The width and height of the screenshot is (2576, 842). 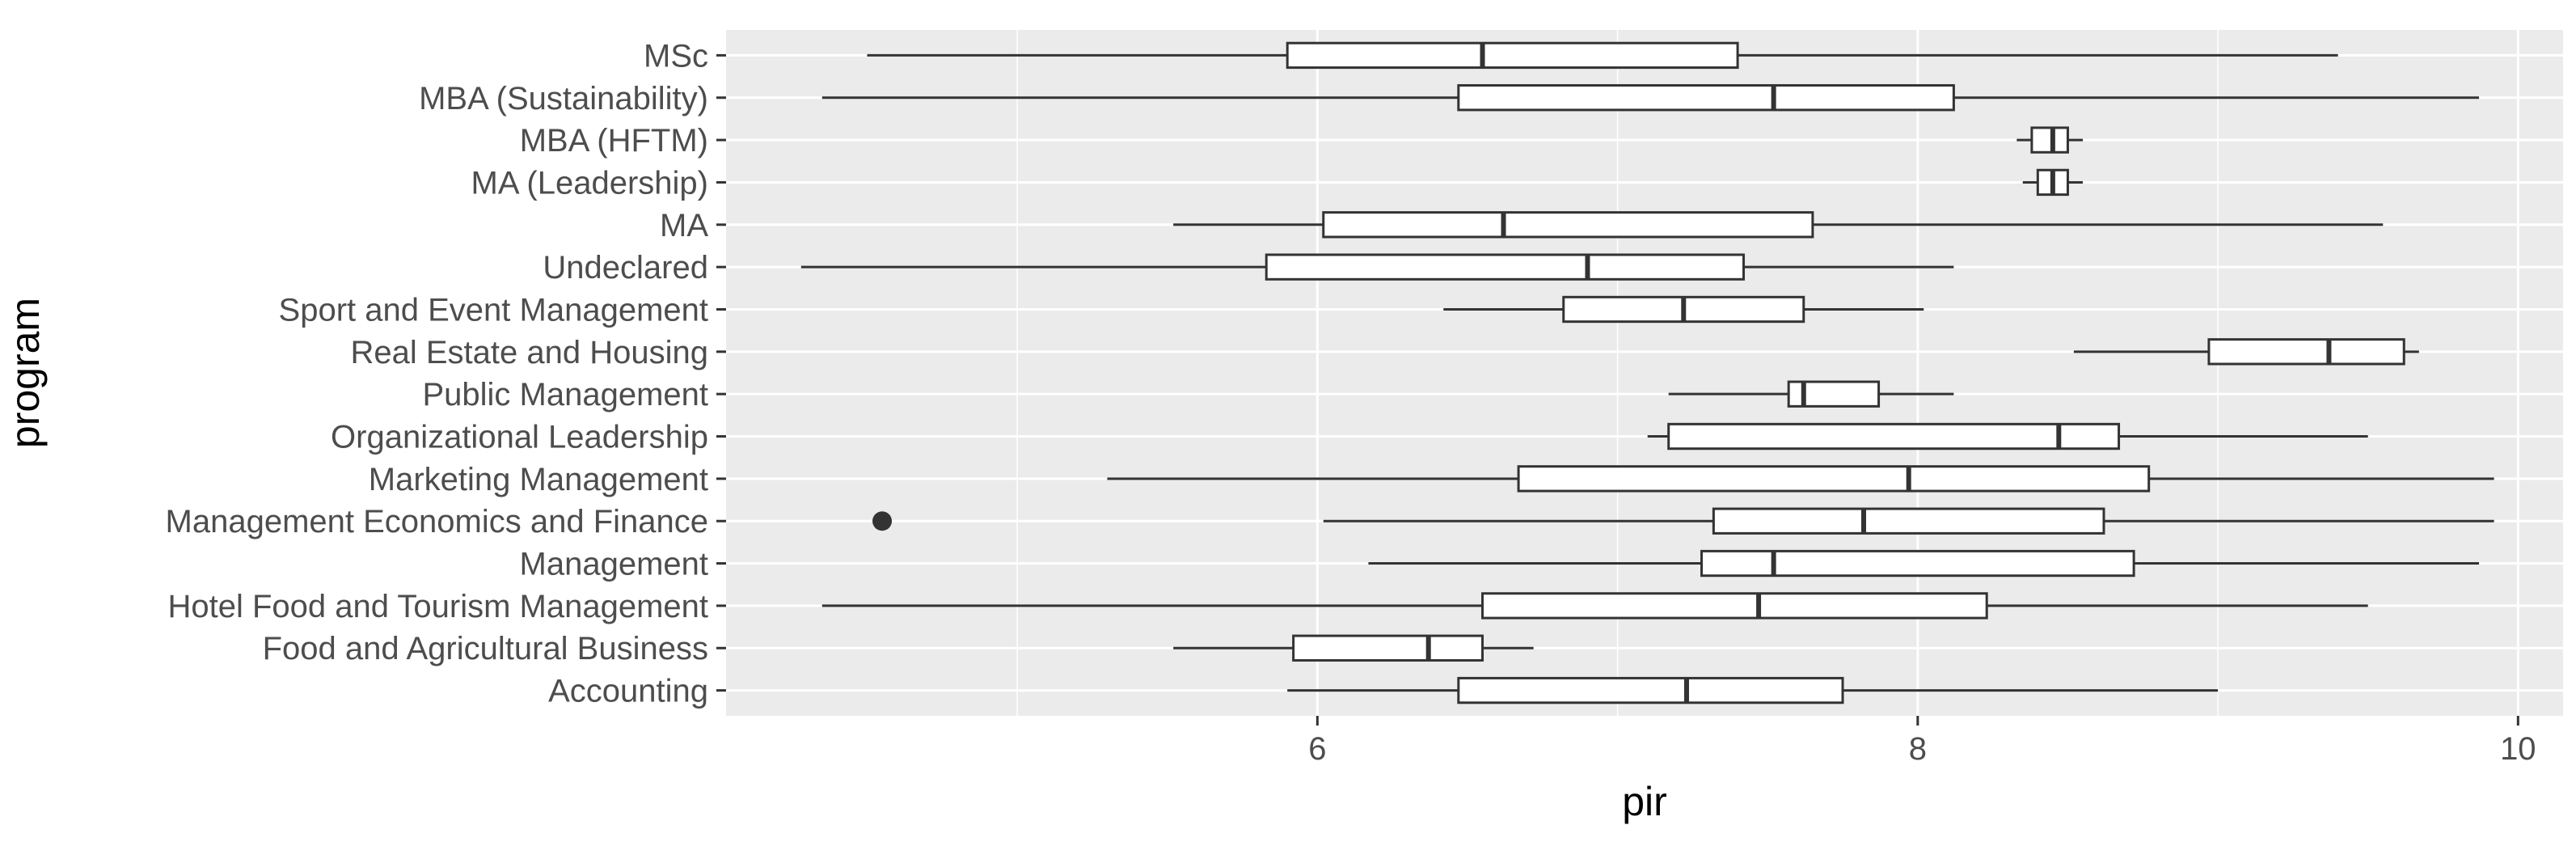 What do you see at coordinates (530, 352) in the screenshot?
I see `y-tick-label: Real Estate and Housing` at bounding box center [530, 352].